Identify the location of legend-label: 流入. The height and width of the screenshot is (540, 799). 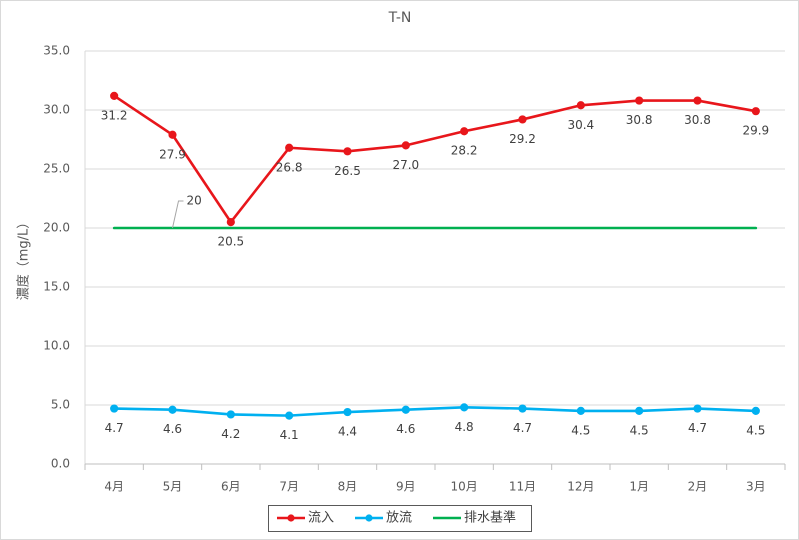
(321, 518).